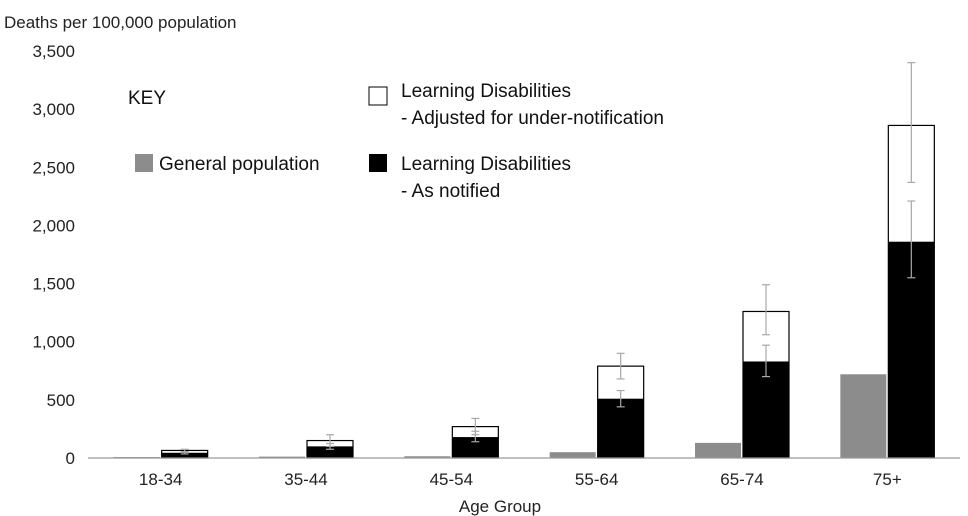 The image size is (968, 516). What do you see at coordinates (61, 400) in the screenshot?
I see `y-tick-label: 500` at bounding box center [61, 400].